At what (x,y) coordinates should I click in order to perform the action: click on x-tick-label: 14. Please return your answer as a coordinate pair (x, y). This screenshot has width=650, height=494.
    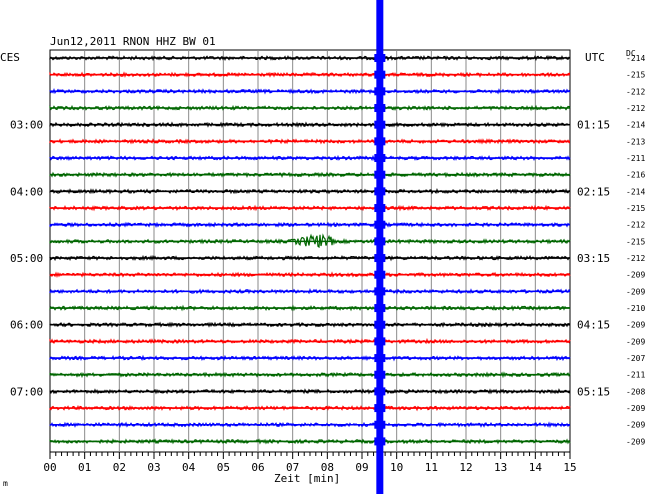
    Looking at the image, I should click on (536, 467).